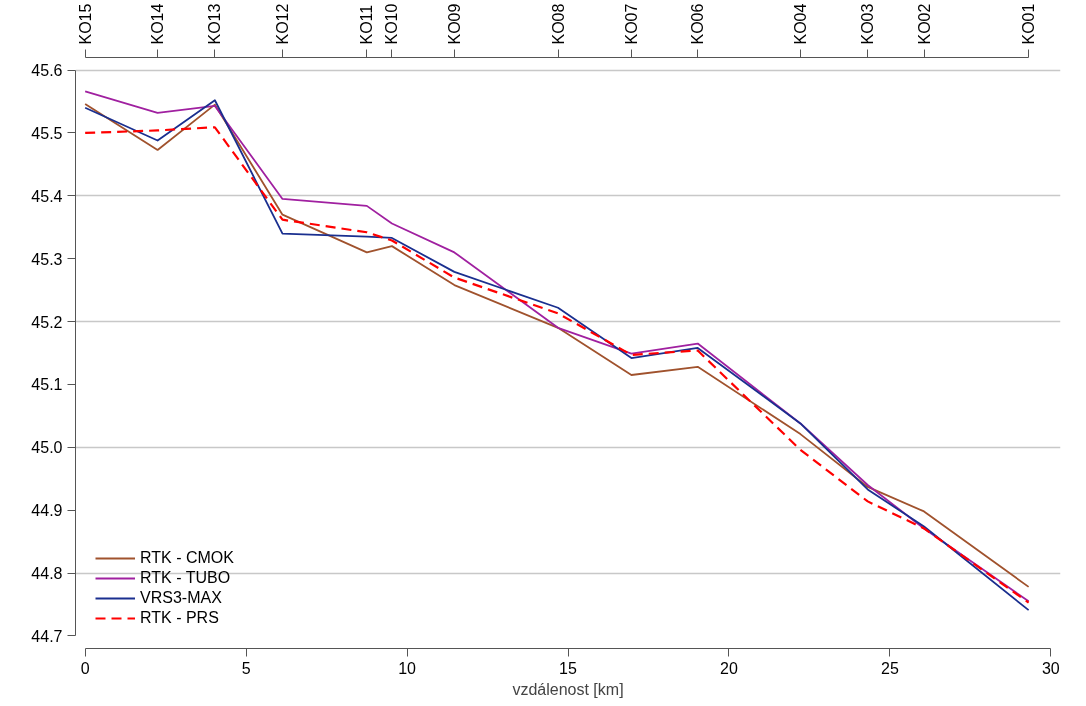  Describe the element at coordinates (158, 24) in the screenshot. I see `annotation: KO14` at that location.